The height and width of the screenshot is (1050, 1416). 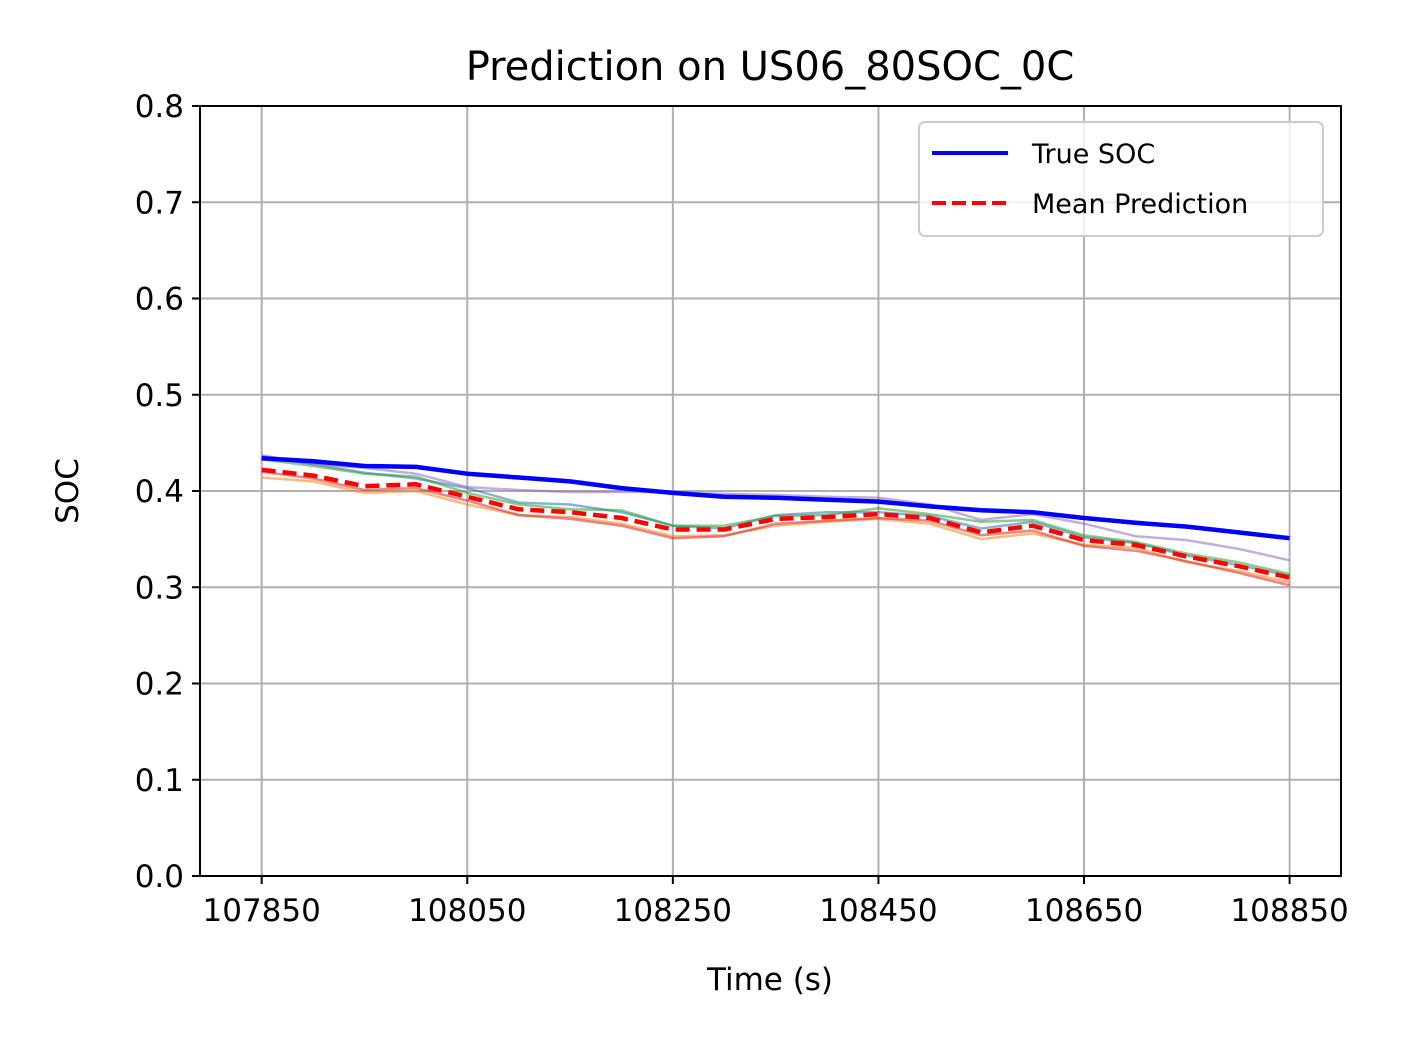 I want to click on legend: True SOC Mean Prediction, so click(x=1121, y=179).